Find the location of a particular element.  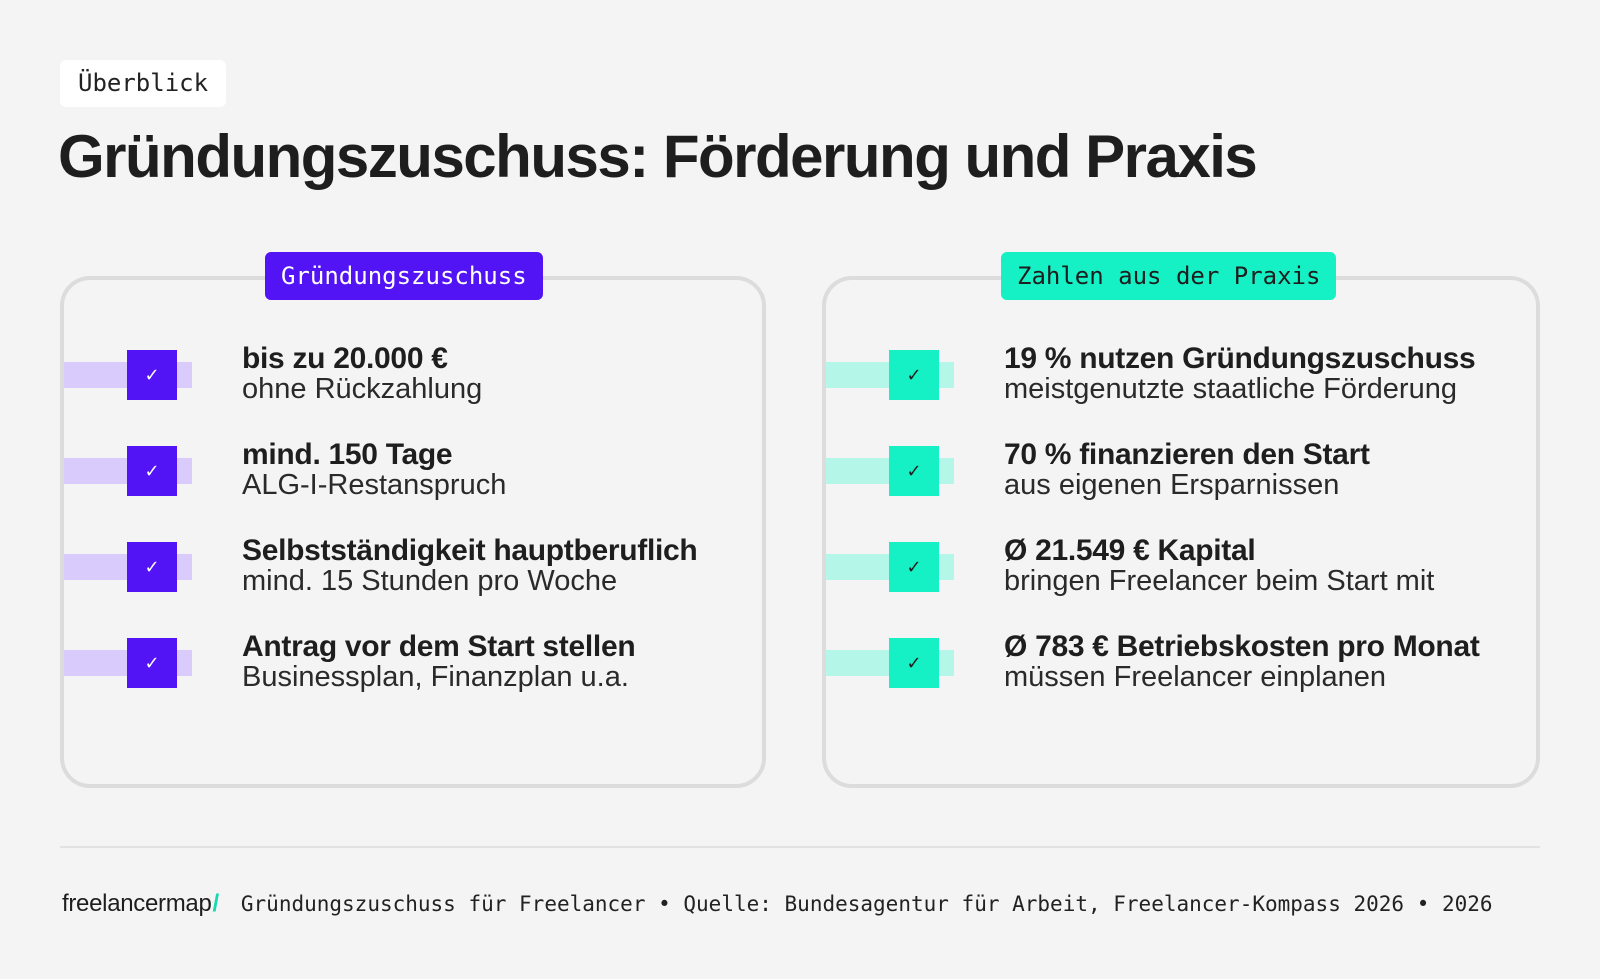

item-subtitle: meistgenutzte staatliche Förderung is located at coordinates (1230, 389).